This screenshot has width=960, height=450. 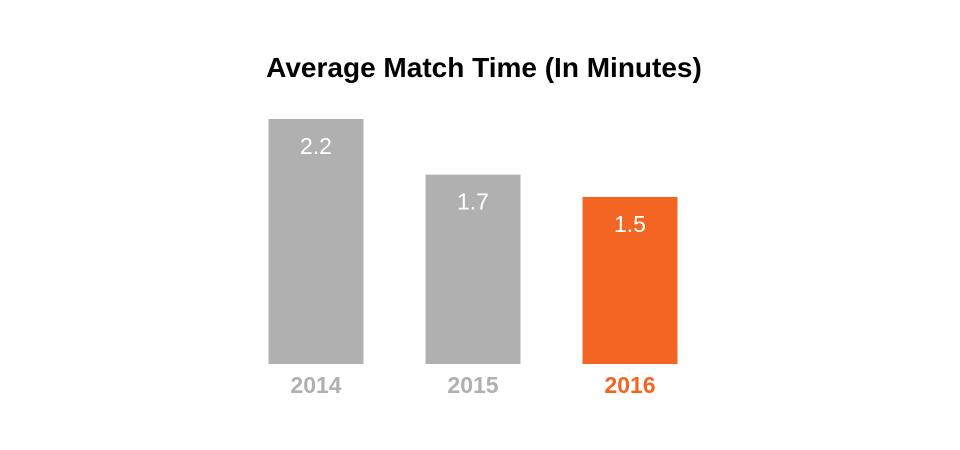 What do you see at coordinates (316, 241) in the screenshot?
I see `bar-2014` at bounding box center [316, 241].